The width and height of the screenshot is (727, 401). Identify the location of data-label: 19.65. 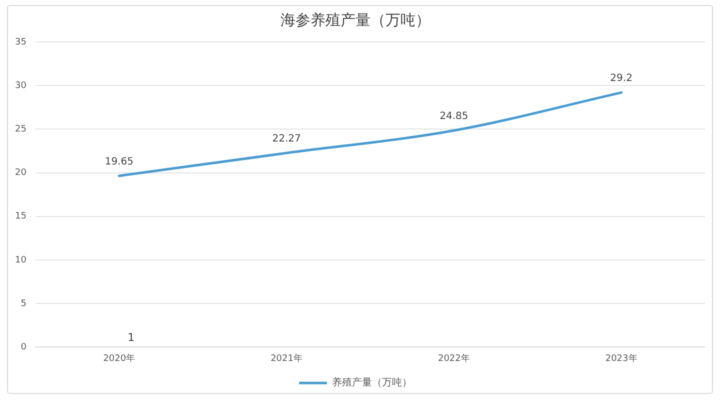
(119, 162).